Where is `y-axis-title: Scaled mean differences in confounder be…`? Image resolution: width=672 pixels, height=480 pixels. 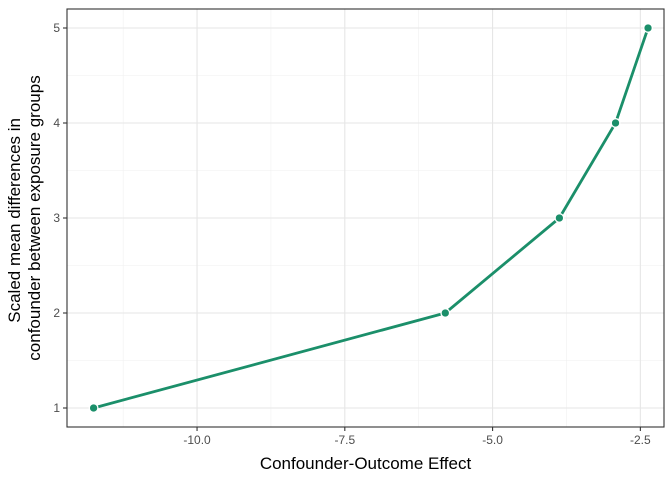
y-axis-title: Scaled mean differences in confounder be… is located at coordinates (24, 217).